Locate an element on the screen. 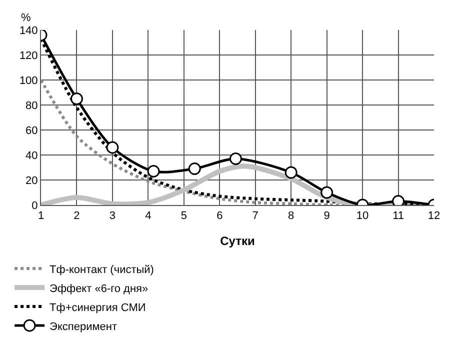 This screenshot has width=450, height=350. y-tick-label: 40 is located at coordinates (32, 156).